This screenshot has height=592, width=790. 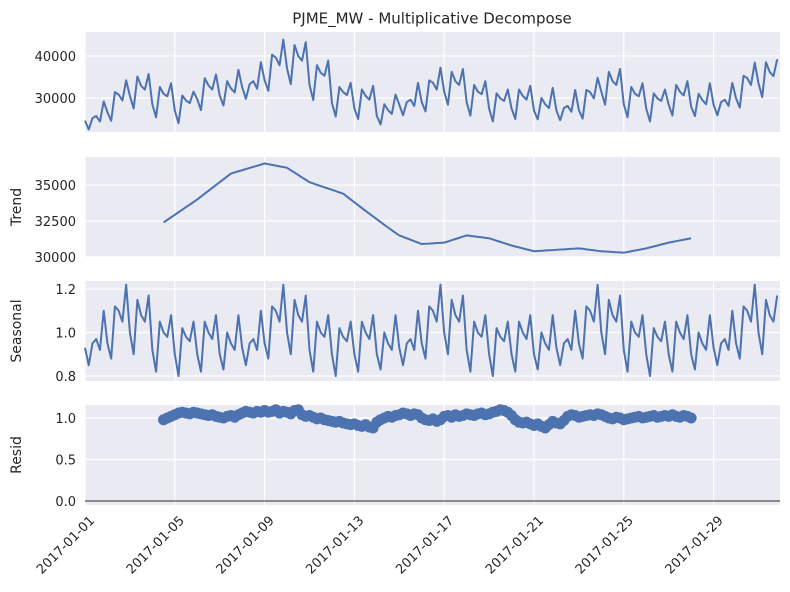 What do you see at coordinates (55, 57) in the screenshot?
I see `y-tick-label: 40000` at bounding box center [55, 57].